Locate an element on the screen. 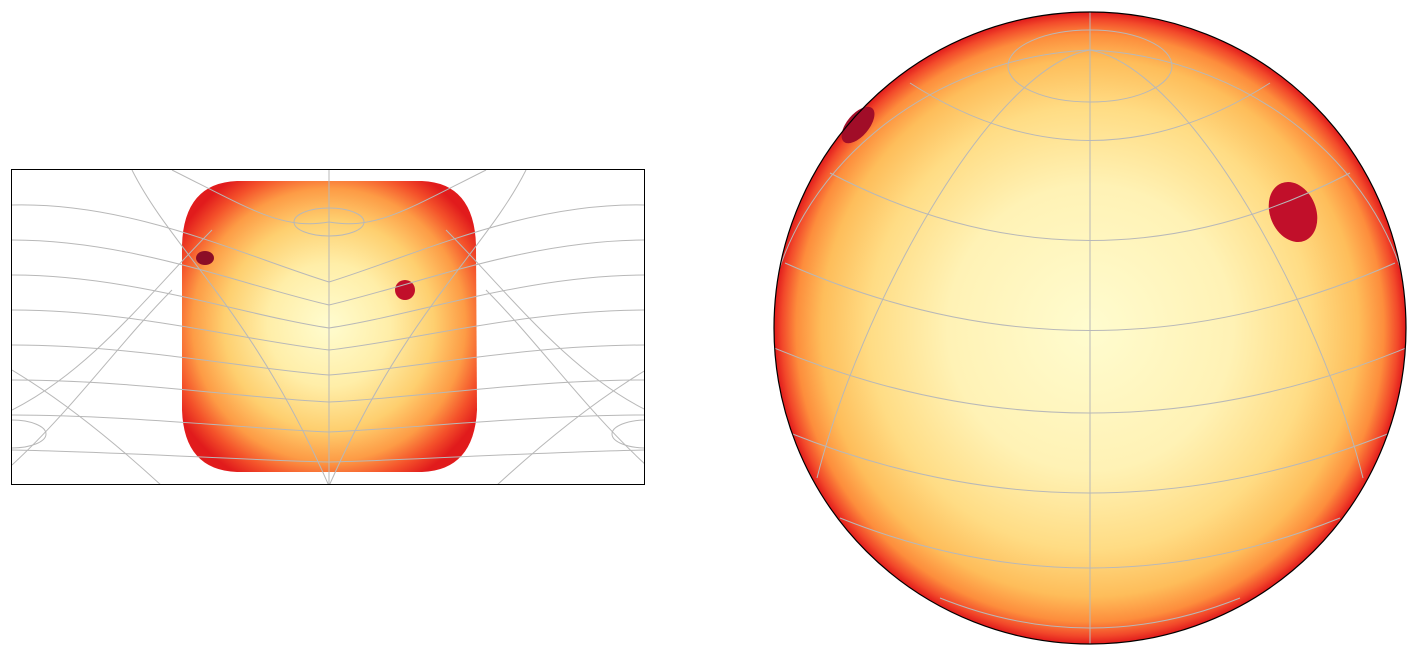 This screenshot has width=1416, height=655. map-spot-red is located at coordinates (405, 290).